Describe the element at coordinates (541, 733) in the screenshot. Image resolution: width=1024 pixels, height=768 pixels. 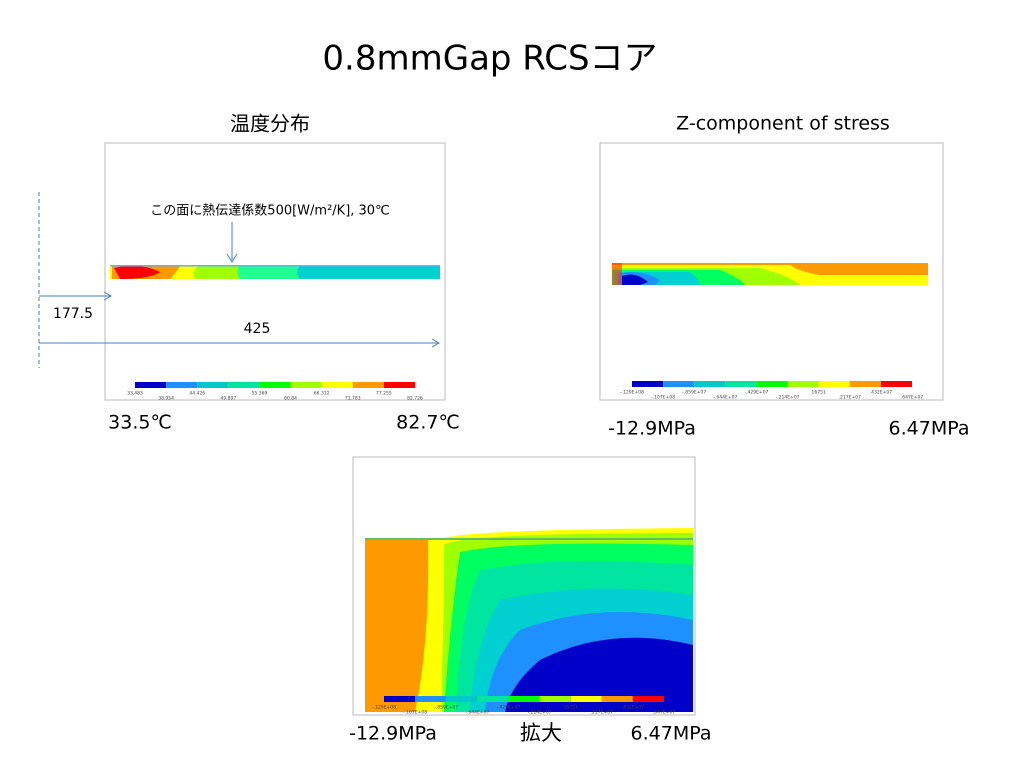
I see `panel-heading: 拡大` at that location.